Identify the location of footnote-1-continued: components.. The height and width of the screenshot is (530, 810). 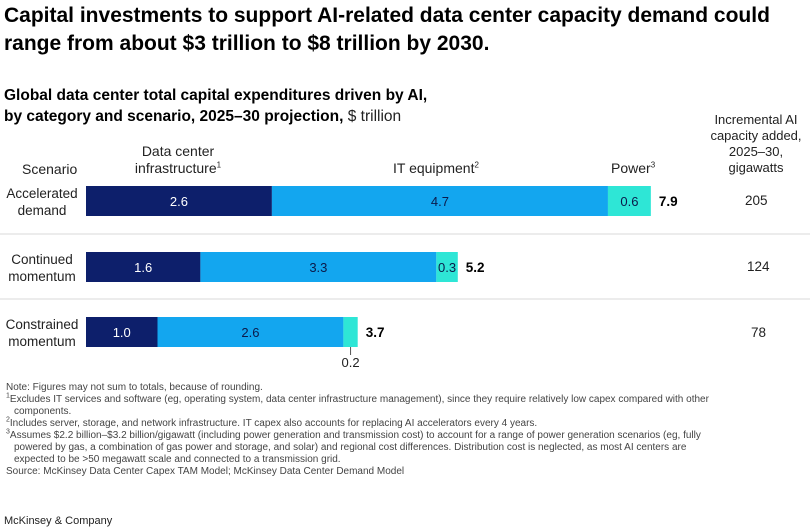
(43, 411).